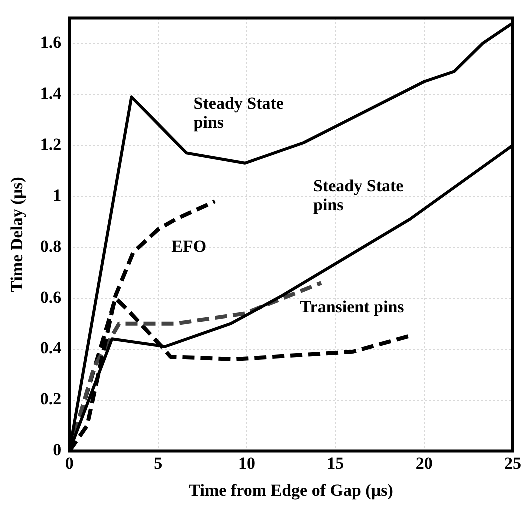 This screenshot has width=529, height=510. I want to click on y-tick-label: 0, so click(57, 450).